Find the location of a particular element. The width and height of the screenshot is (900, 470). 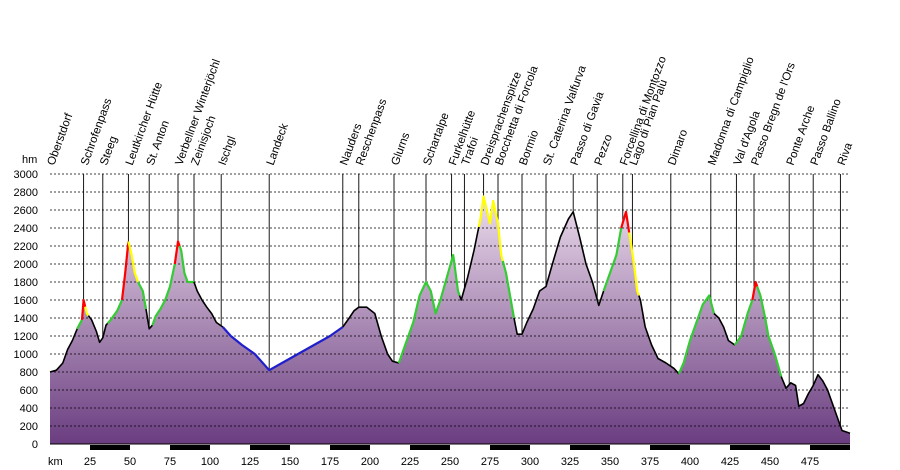

x-tick-label: 225 is located at coordinates (410, 462).